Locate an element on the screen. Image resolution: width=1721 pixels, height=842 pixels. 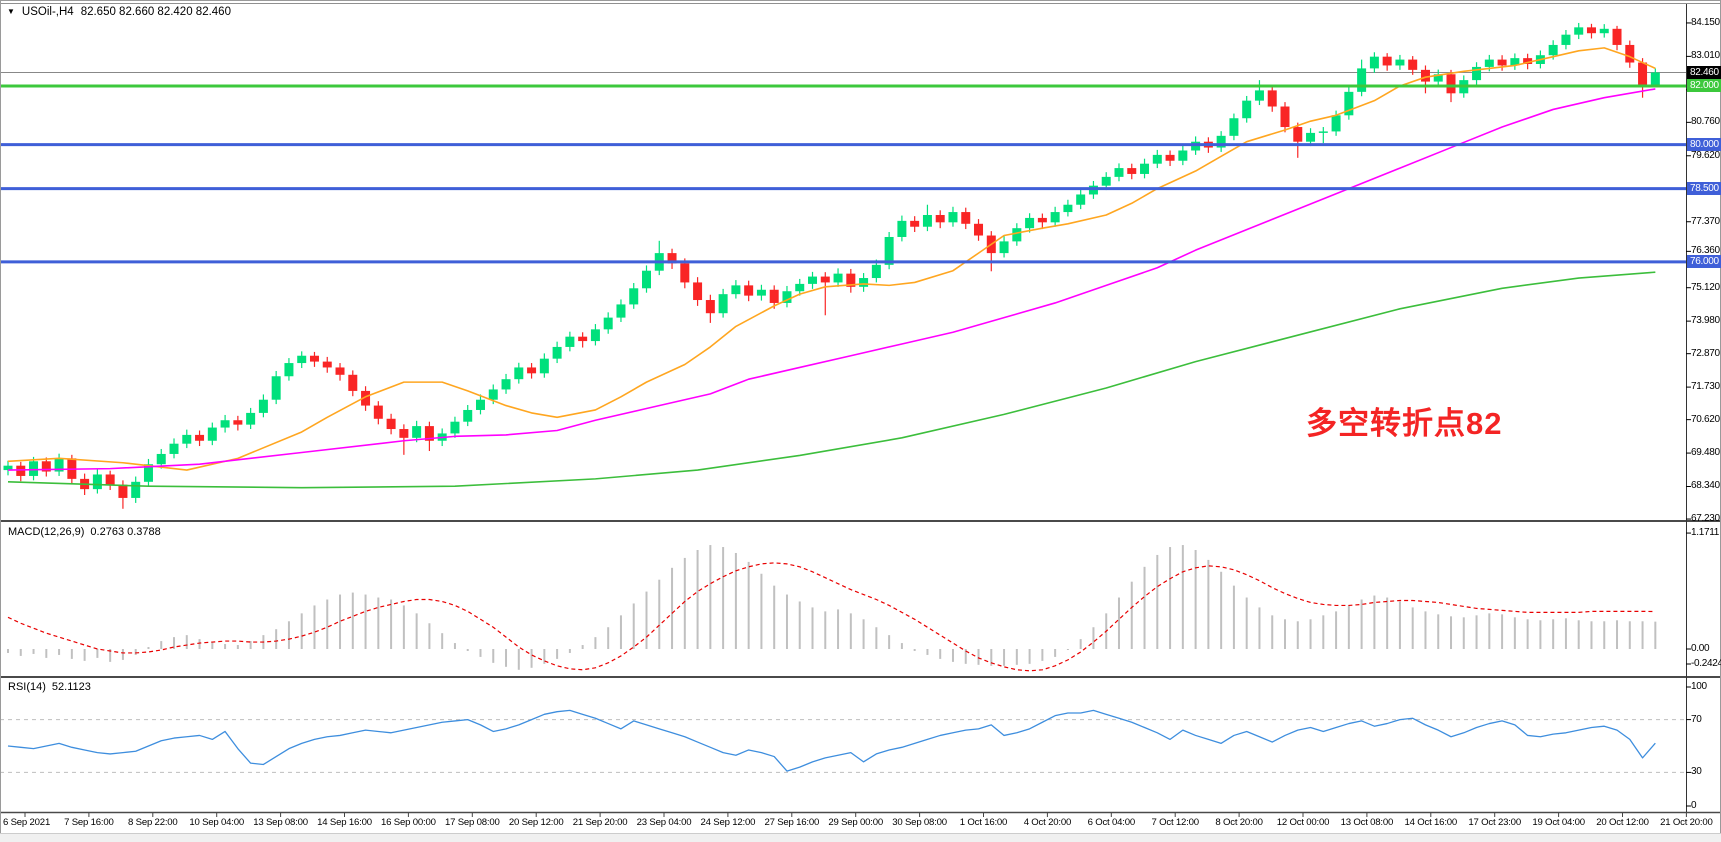
macd-signal-line is located at coordinates (831, 617).